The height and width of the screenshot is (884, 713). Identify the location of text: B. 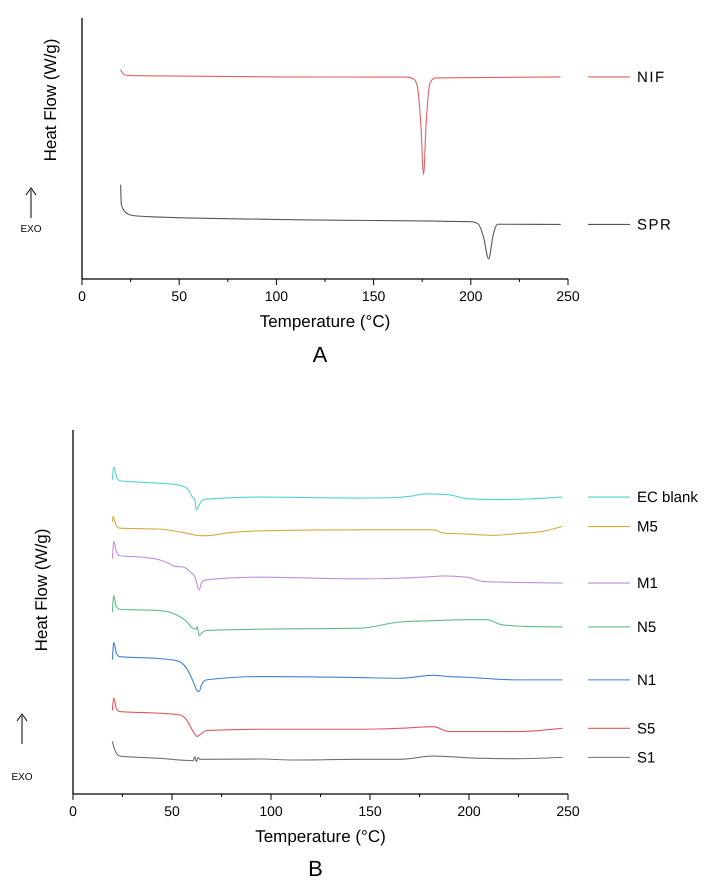
(315, 868).